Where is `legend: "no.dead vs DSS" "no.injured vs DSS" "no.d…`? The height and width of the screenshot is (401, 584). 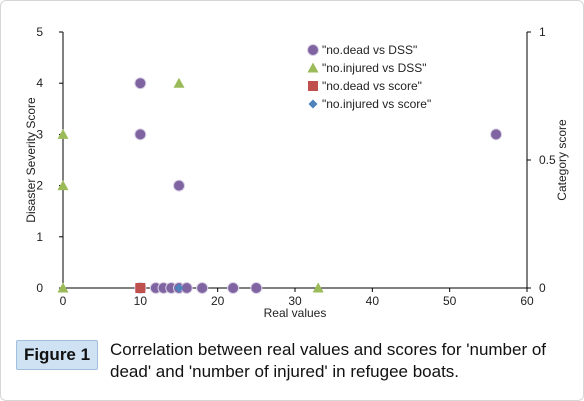
legend: "no.dead vs DSS" "no.injured vs DSS" "no.d… is located at coordinates (369, 77).